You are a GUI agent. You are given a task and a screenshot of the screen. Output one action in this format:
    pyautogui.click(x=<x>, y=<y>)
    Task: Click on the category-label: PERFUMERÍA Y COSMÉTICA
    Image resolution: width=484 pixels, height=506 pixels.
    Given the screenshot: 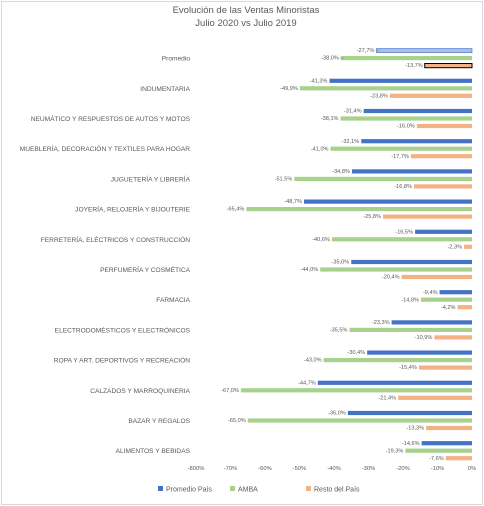 What is the action you would take?
    pyautogui.click(x=145, y=269)
    